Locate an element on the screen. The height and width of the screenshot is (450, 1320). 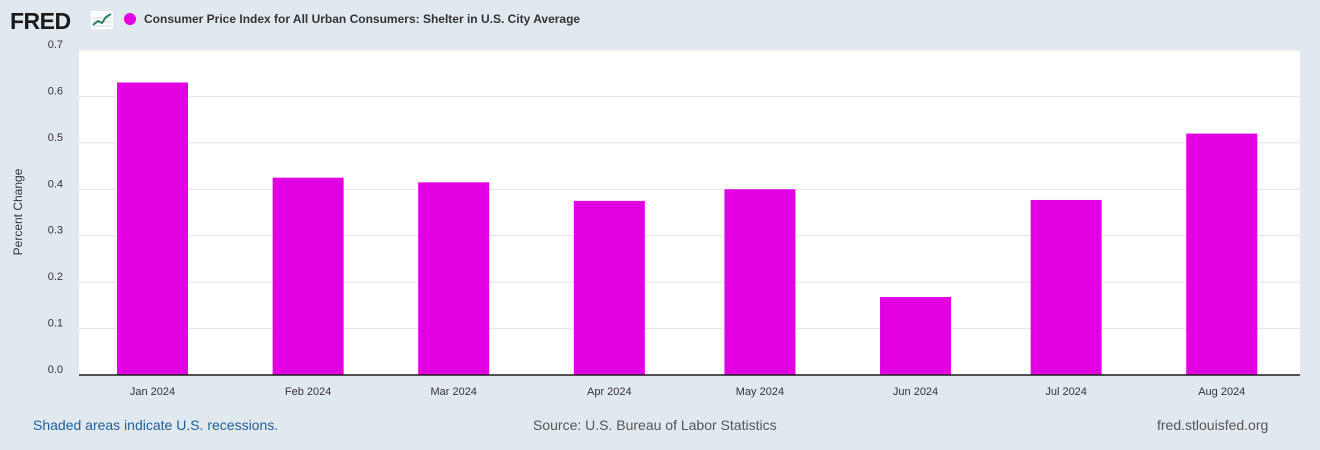
x-tick-label: Jul 2024 is located at coordinates (1066, 392).